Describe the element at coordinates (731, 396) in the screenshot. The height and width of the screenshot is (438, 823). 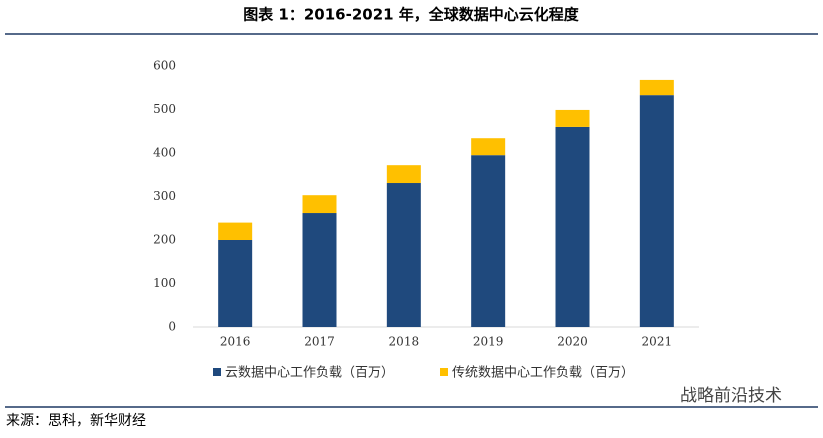
I see `watermark: 战略前沿技术` at that location.